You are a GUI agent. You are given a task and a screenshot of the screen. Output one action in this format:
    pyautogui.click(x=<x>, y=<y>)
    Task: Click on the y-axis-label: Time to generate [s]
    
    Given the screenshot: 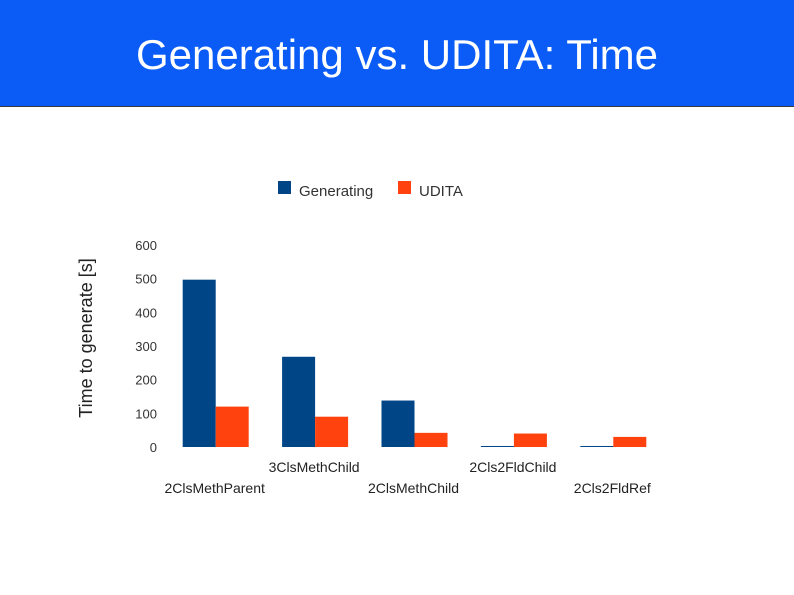 What is the action you would take?
    pyautogui.click(x=86, y=337)
    